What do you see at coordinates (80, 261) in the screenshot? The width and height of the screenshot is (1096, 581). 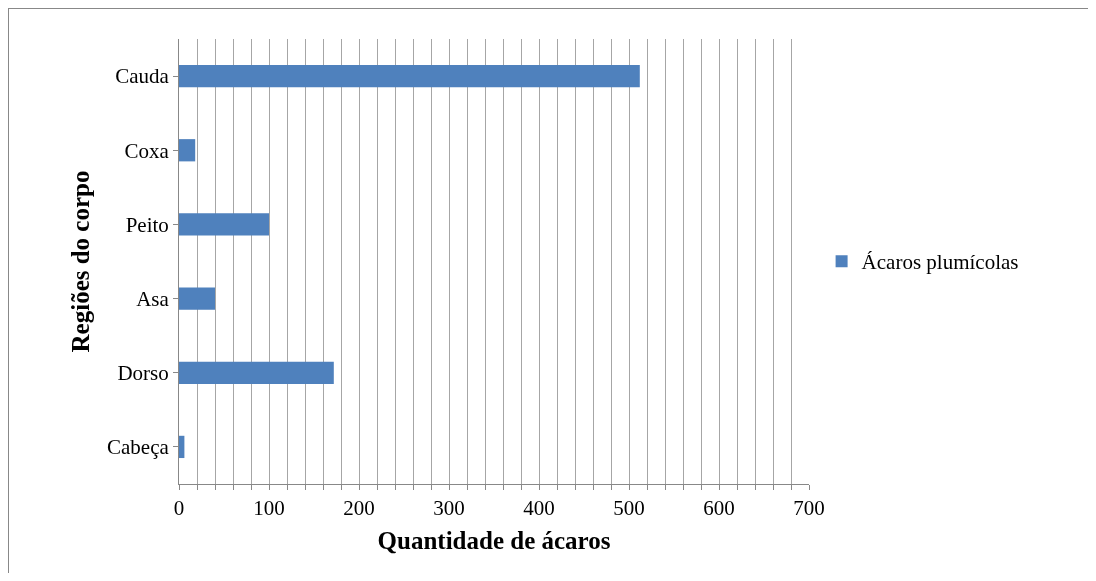 I see `y-axis-title: Regiões do corpo` at bounding box center [80, 261].